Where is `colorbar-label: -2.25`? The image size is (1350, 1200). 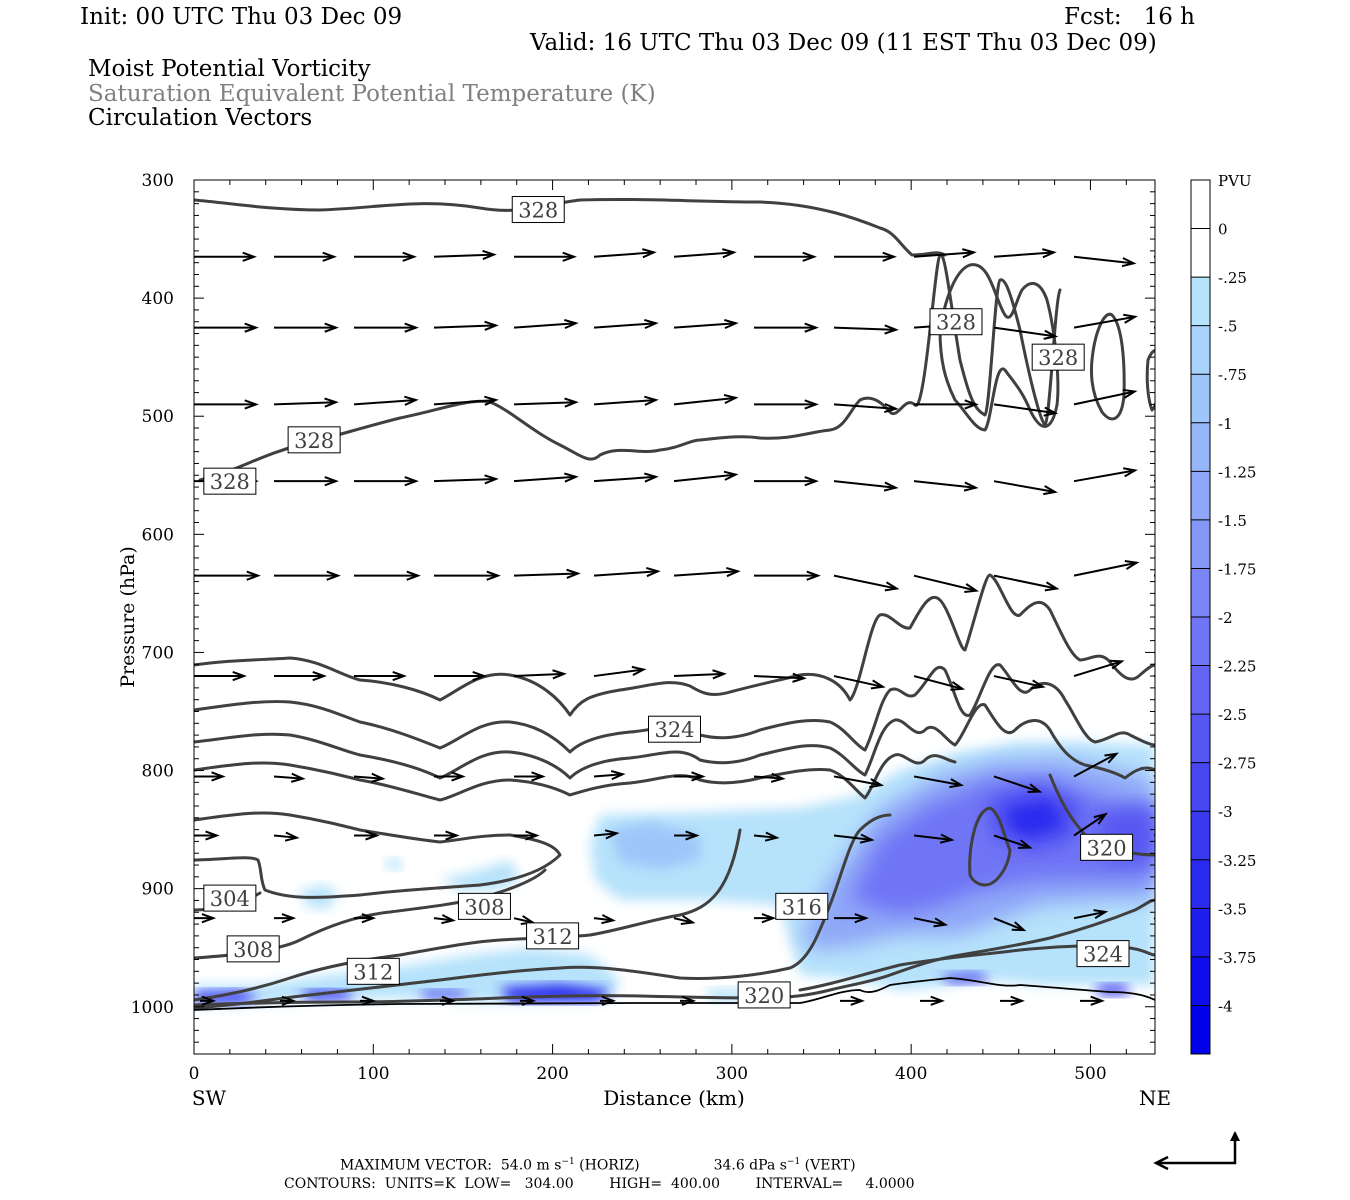 colorbar-label: -2.25 is located at coordinates (1237, 667).